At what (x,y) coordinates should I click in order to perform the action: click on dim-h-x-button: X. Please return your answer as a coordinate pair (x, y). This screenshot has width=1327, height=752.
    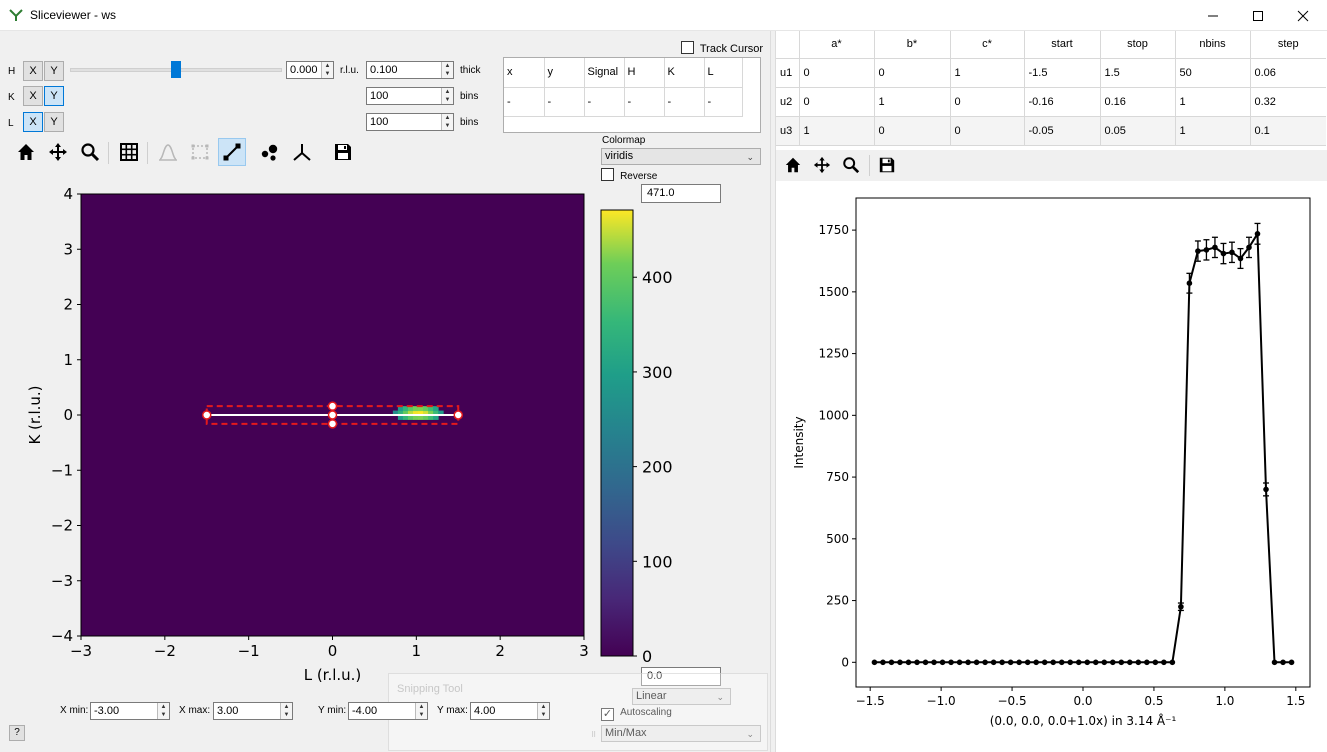
    Looking at the image, I should click on (33, 71).